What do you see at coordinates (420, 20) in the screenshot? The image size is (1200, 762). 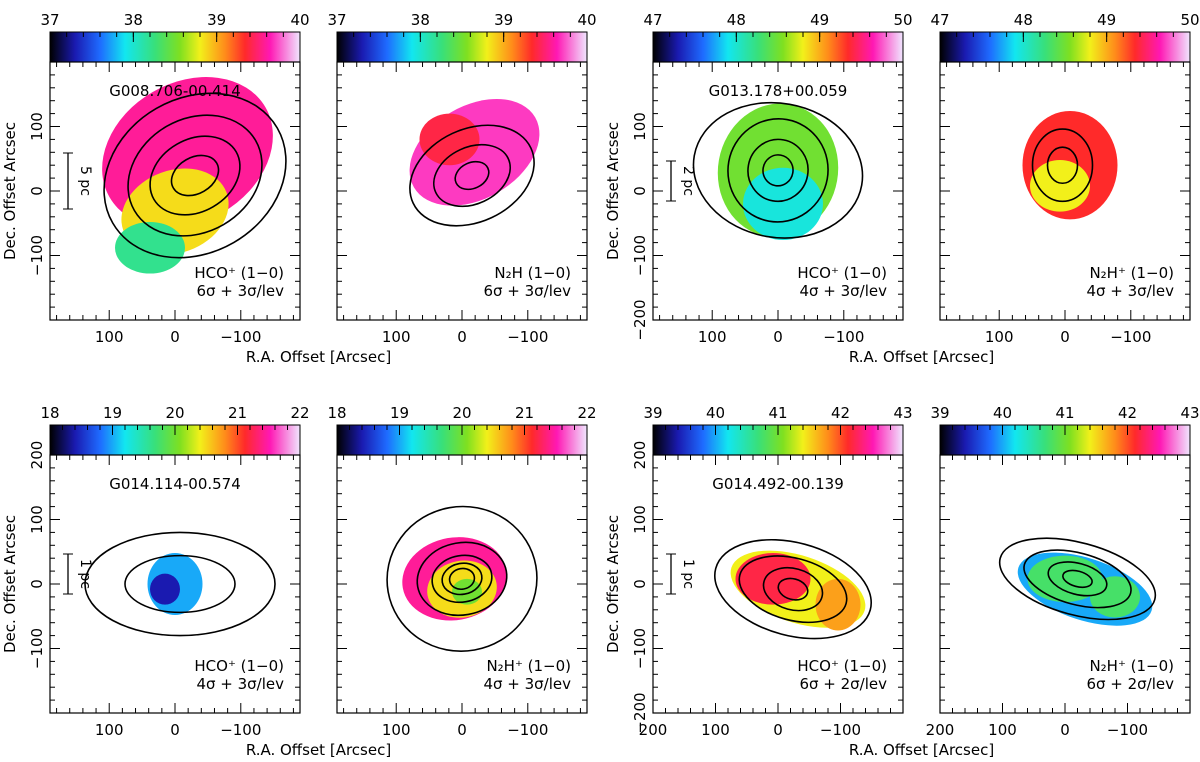 I see `colorbar-tick-label: 38` at bounding box center [420, 20].